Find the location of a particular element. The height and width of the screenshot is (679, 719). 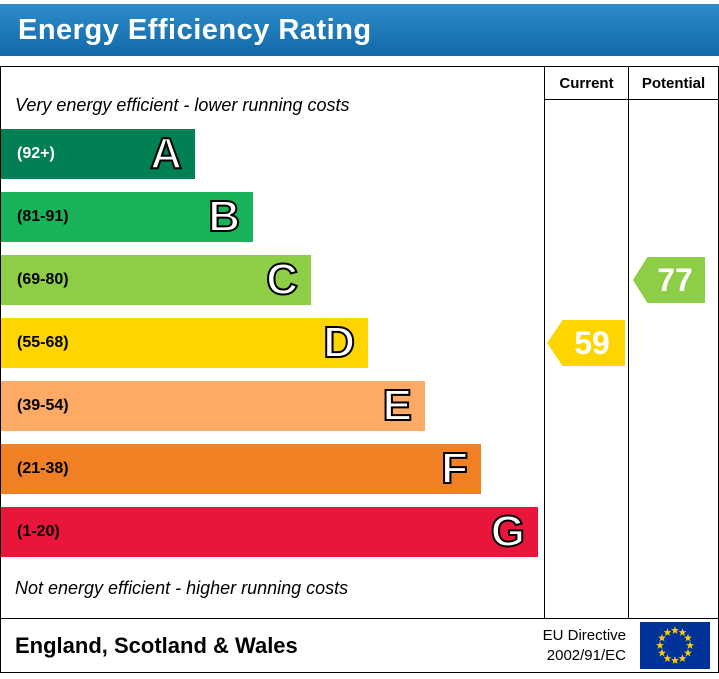

potential-column: Potential 77 is located at coordinates (673, 342).